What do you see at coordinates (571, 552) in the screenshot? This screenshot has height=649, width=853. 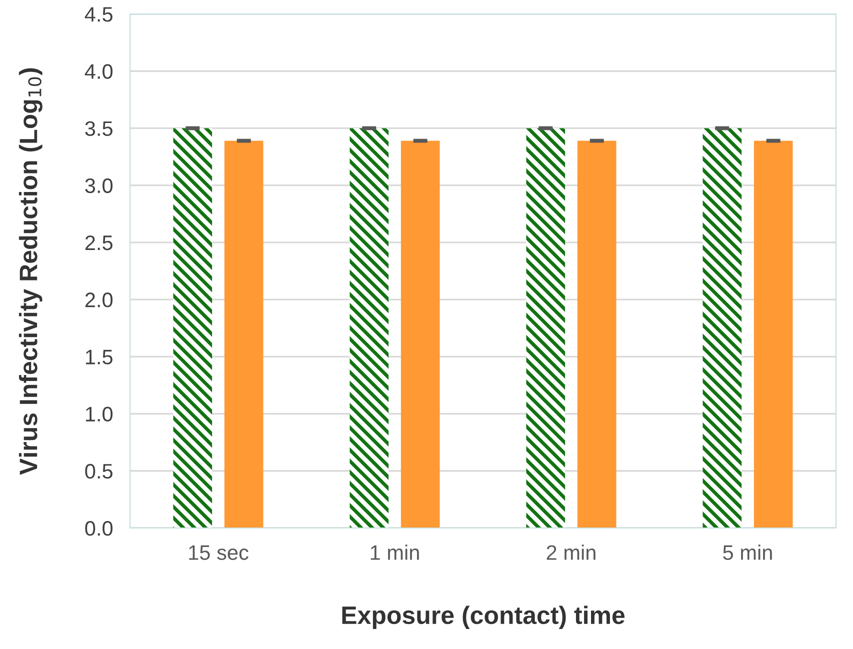 I see `x-tick-label: 2 min` at bounding box center [571, 552].